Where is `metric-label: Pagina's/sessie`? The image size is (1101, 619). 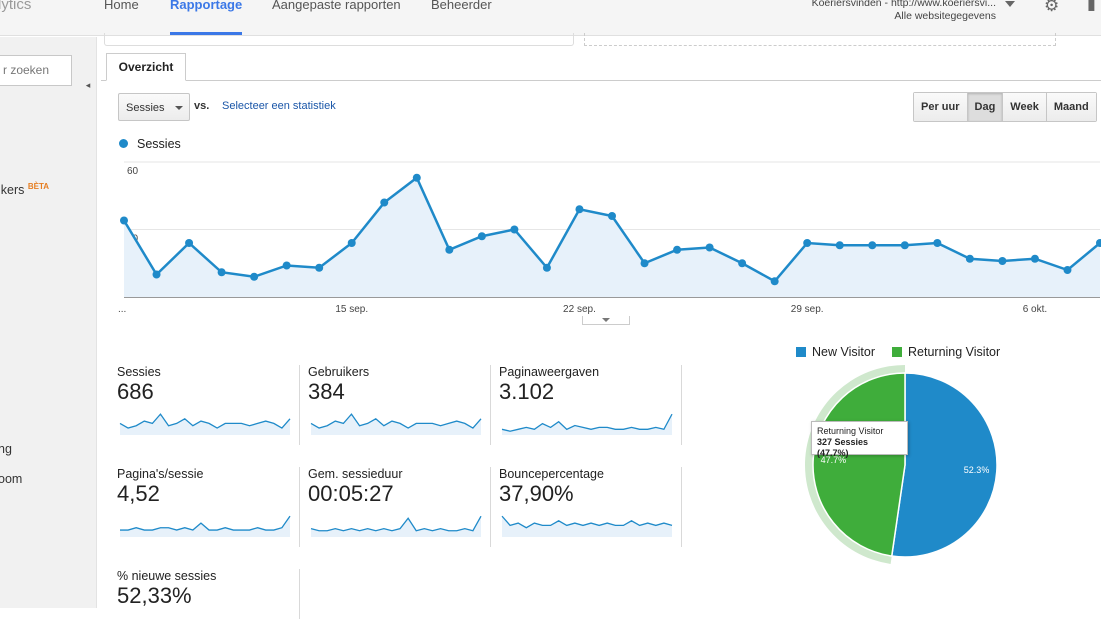 metric-label: Pagina's/sessie is located at coordinates (160, 474).